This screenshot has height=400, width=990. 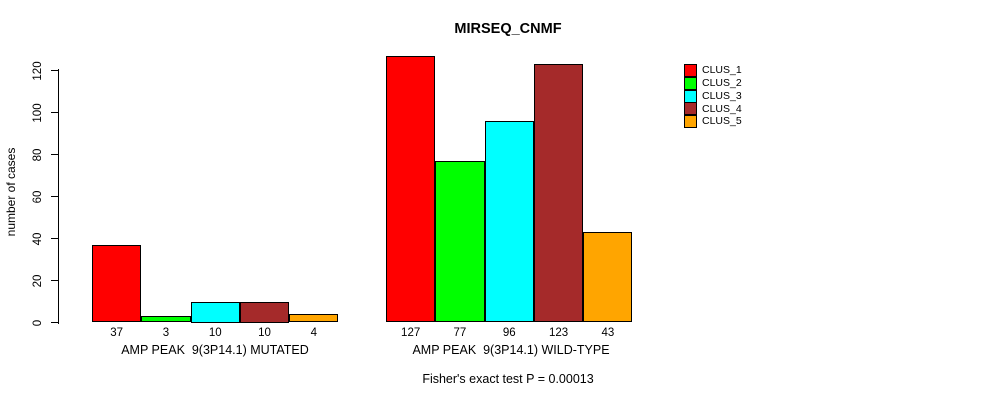 What do you see at coordinates (690, 96) in the screenshot?
I see `legend-swatch-clus3-icon` at bounding box center [690, 96].